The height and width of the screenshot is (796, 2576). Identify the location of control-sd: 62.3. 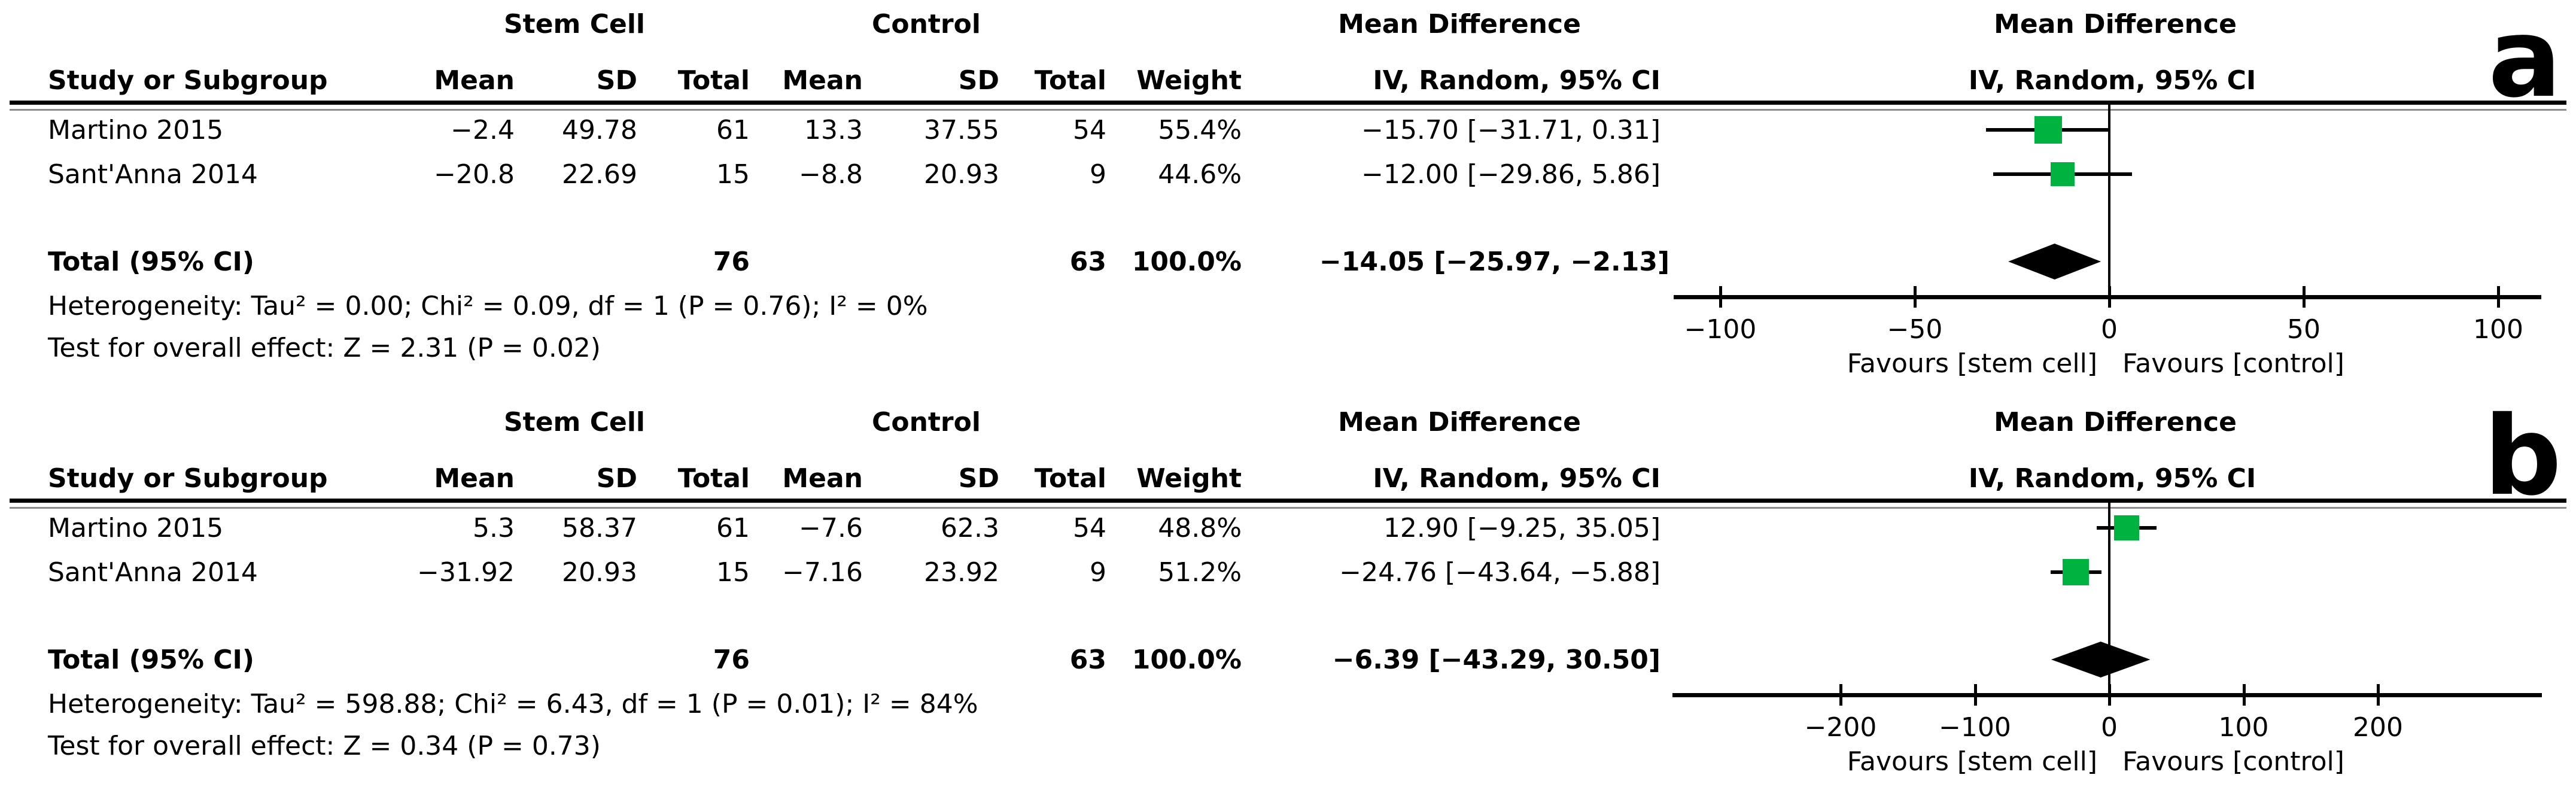
(970, 528).